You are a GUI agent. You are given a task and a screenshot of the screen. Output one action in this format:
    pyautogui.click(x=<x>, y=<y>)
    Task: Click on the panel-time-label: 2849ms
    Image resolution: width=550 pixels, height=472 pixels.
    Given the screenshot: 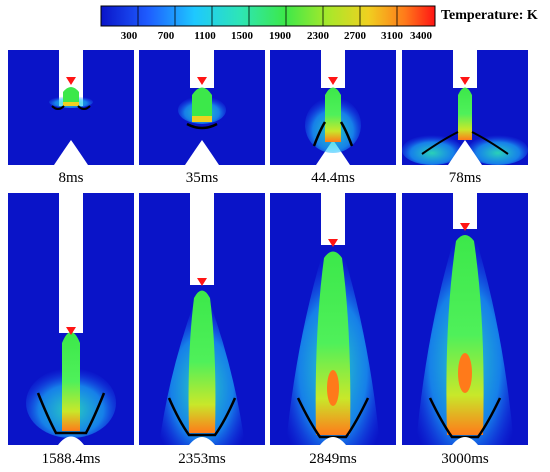 What is the action you would take?
    pyautogui.click(x=333, y=459)
    